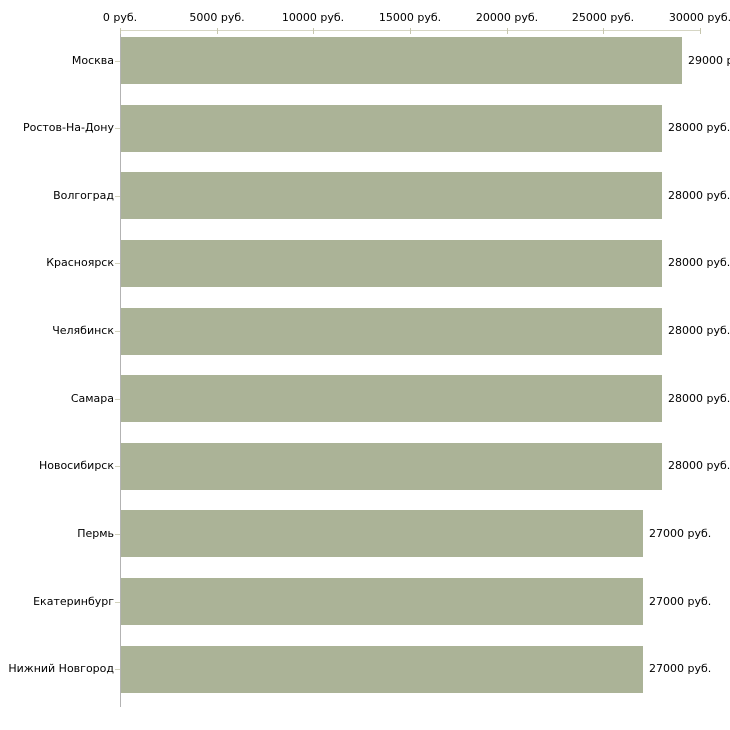 The height and width of the screenshot is (730, 730). What do you see at coordinates (80, 262) in the screenshot?
I see `category-label: Красноярск` at bounding box center [80, 262].